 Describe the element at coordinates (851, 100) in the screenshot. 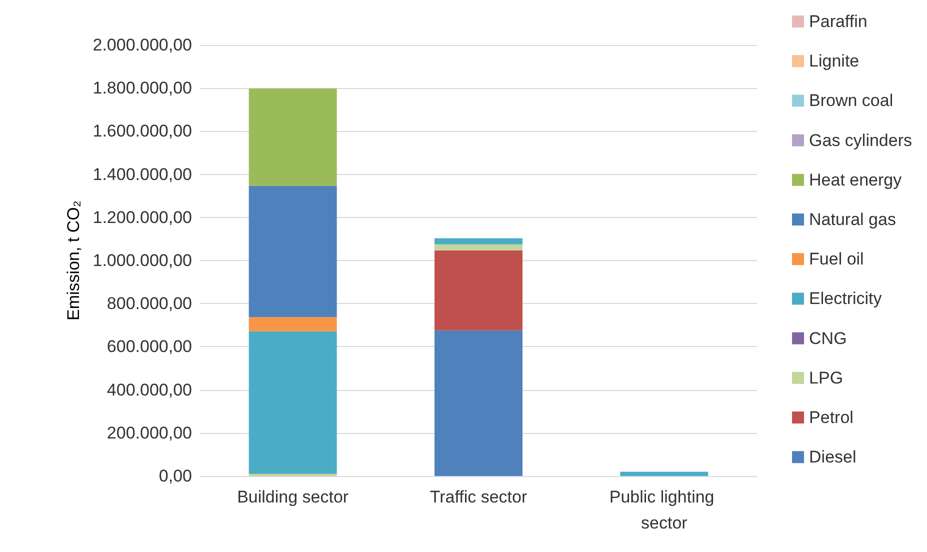

I see `legend-label: Brown coal` at that location.